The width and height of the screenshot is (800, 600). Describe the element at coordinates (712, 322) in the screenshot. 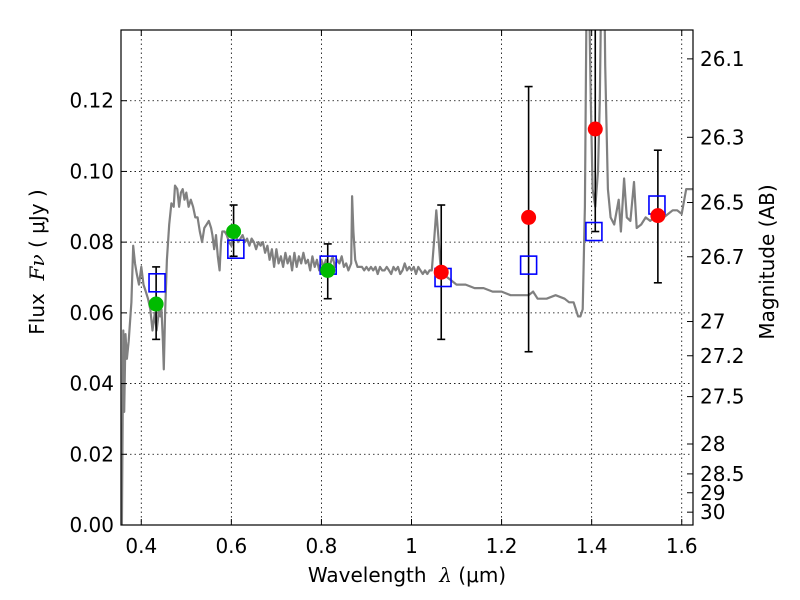

I see `mag-tick-label: 27` at that location.